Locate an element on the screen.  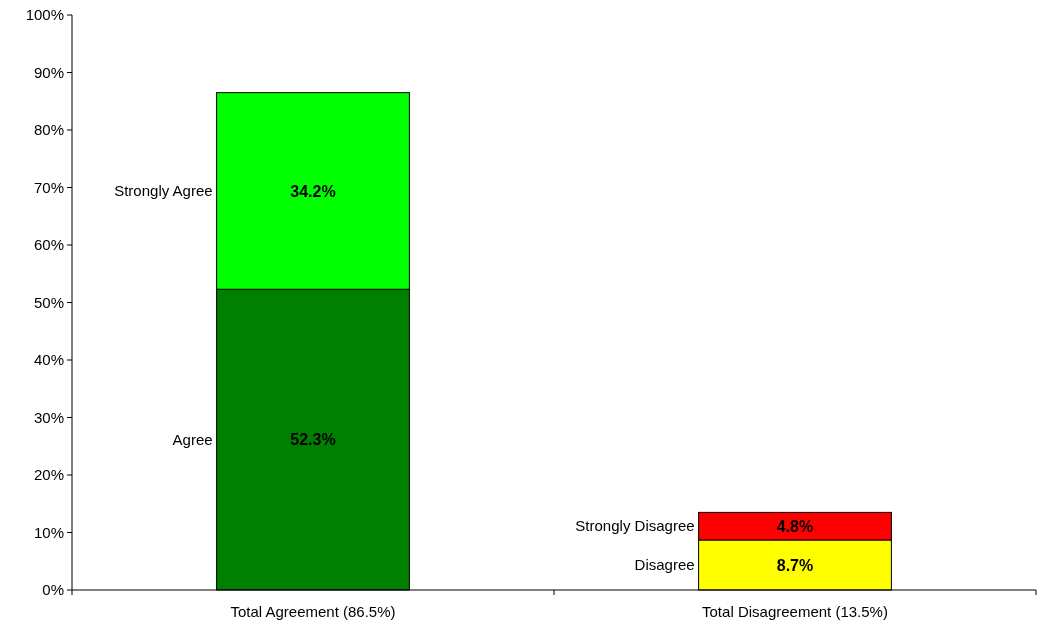
series-label: Agree is located at coordinates (192, 439).